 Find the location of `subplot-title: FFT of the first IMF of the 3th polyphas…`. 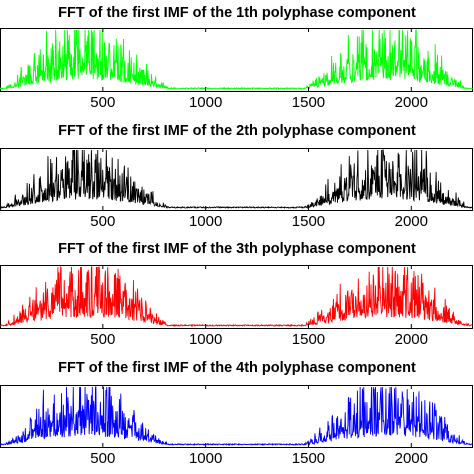

subplot-title: FFT of the first IMF of the 3th polyphas… is located at coordinates (237, 249).